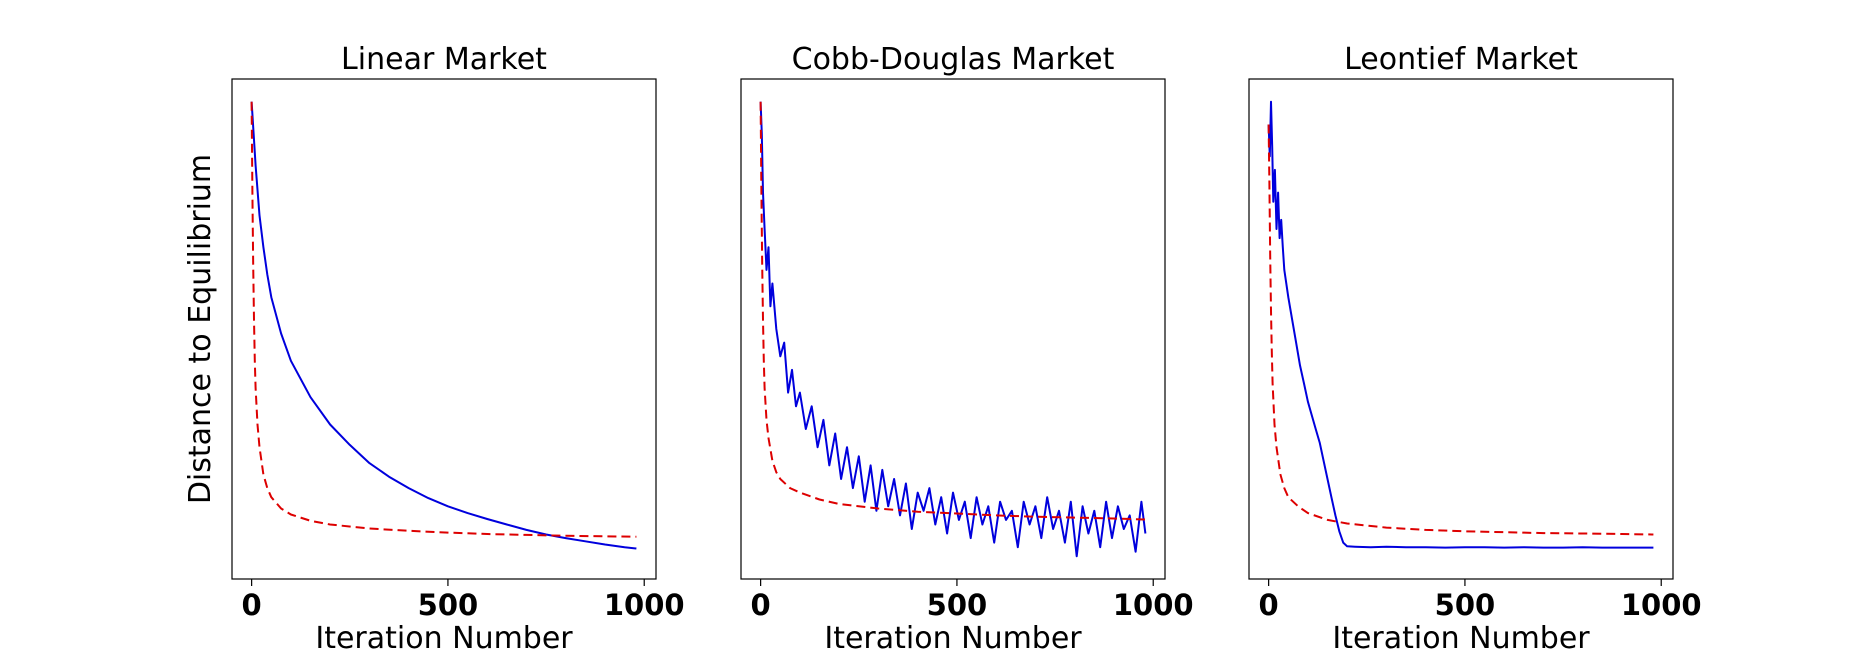  I want to click on y-axis-label: Distance to Equilibrium, so click(200, 329).